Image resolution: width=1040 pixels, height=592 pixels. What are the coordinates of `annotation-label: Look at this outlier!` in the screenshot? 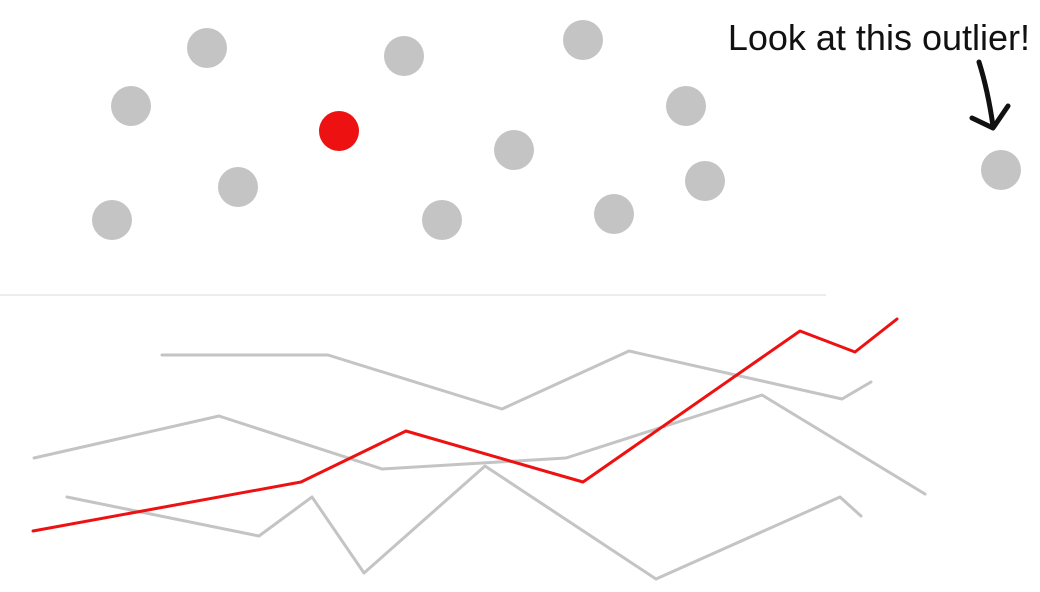 It's located at (879, 37).